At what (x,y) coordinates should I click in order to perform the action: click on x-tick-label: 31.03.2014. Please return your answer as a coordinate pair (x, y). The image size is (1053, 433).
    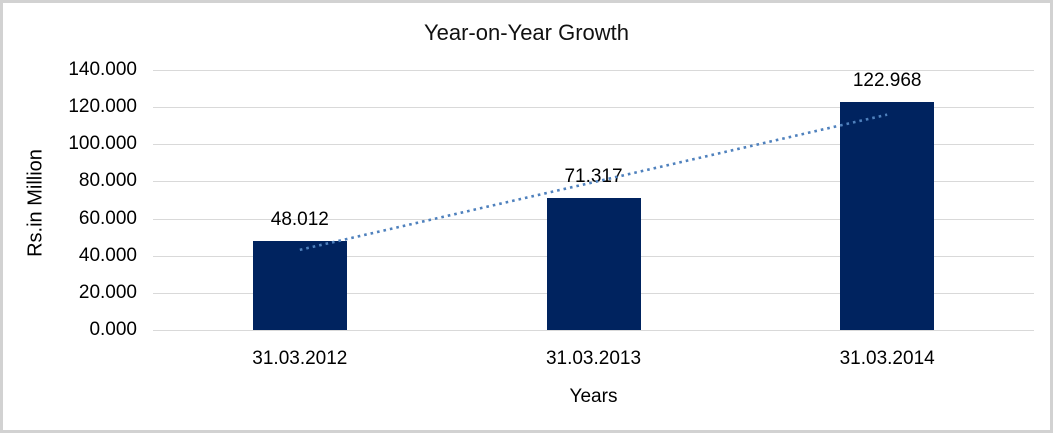
    Looking at the image, I should click on (887, 358).